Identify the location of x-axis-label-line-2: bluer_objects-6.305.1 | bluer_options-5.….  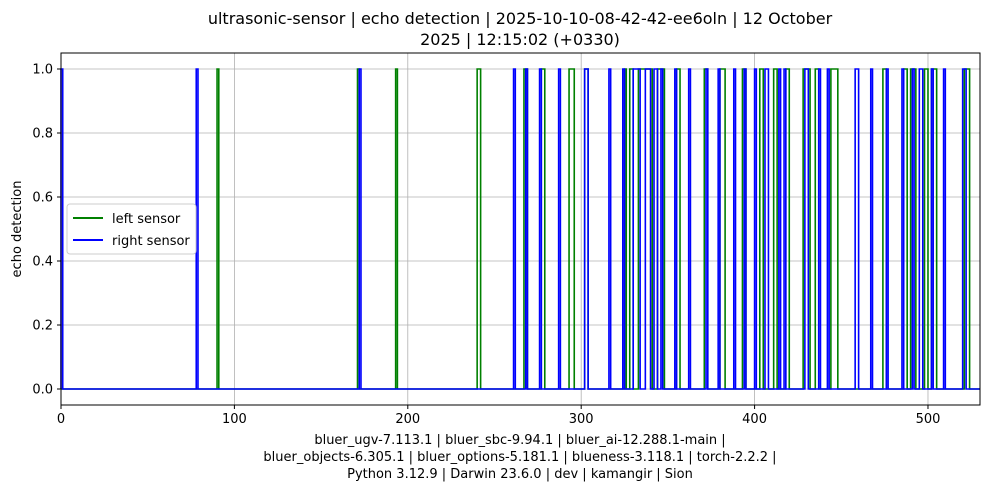
(519, 457).